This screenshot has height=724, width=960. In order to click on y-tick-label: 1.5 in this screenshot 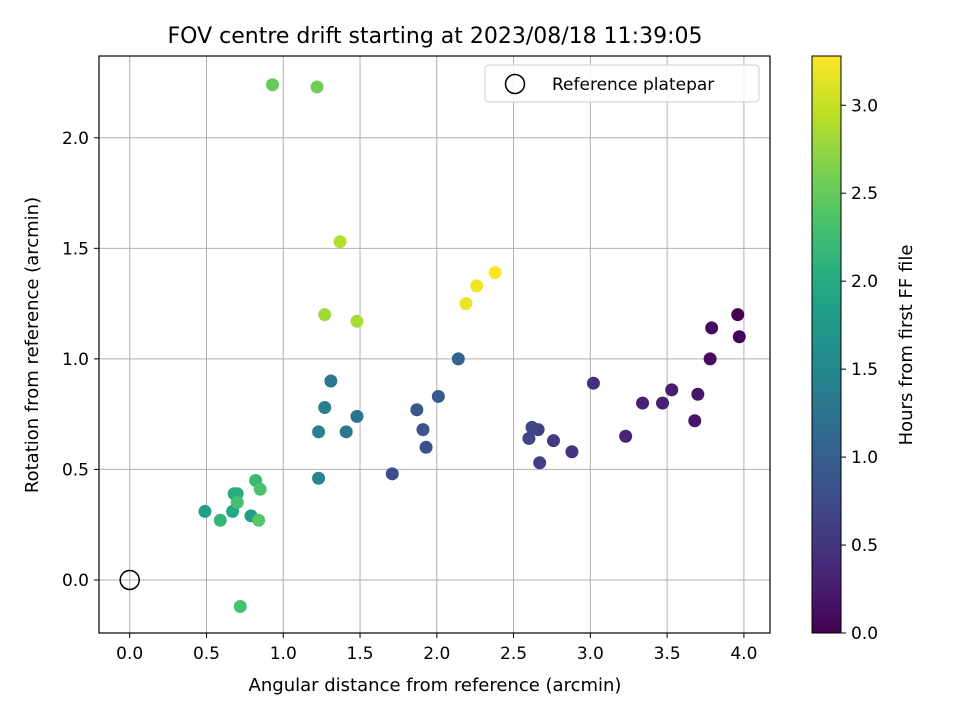, I will do `click(75, 249)`.